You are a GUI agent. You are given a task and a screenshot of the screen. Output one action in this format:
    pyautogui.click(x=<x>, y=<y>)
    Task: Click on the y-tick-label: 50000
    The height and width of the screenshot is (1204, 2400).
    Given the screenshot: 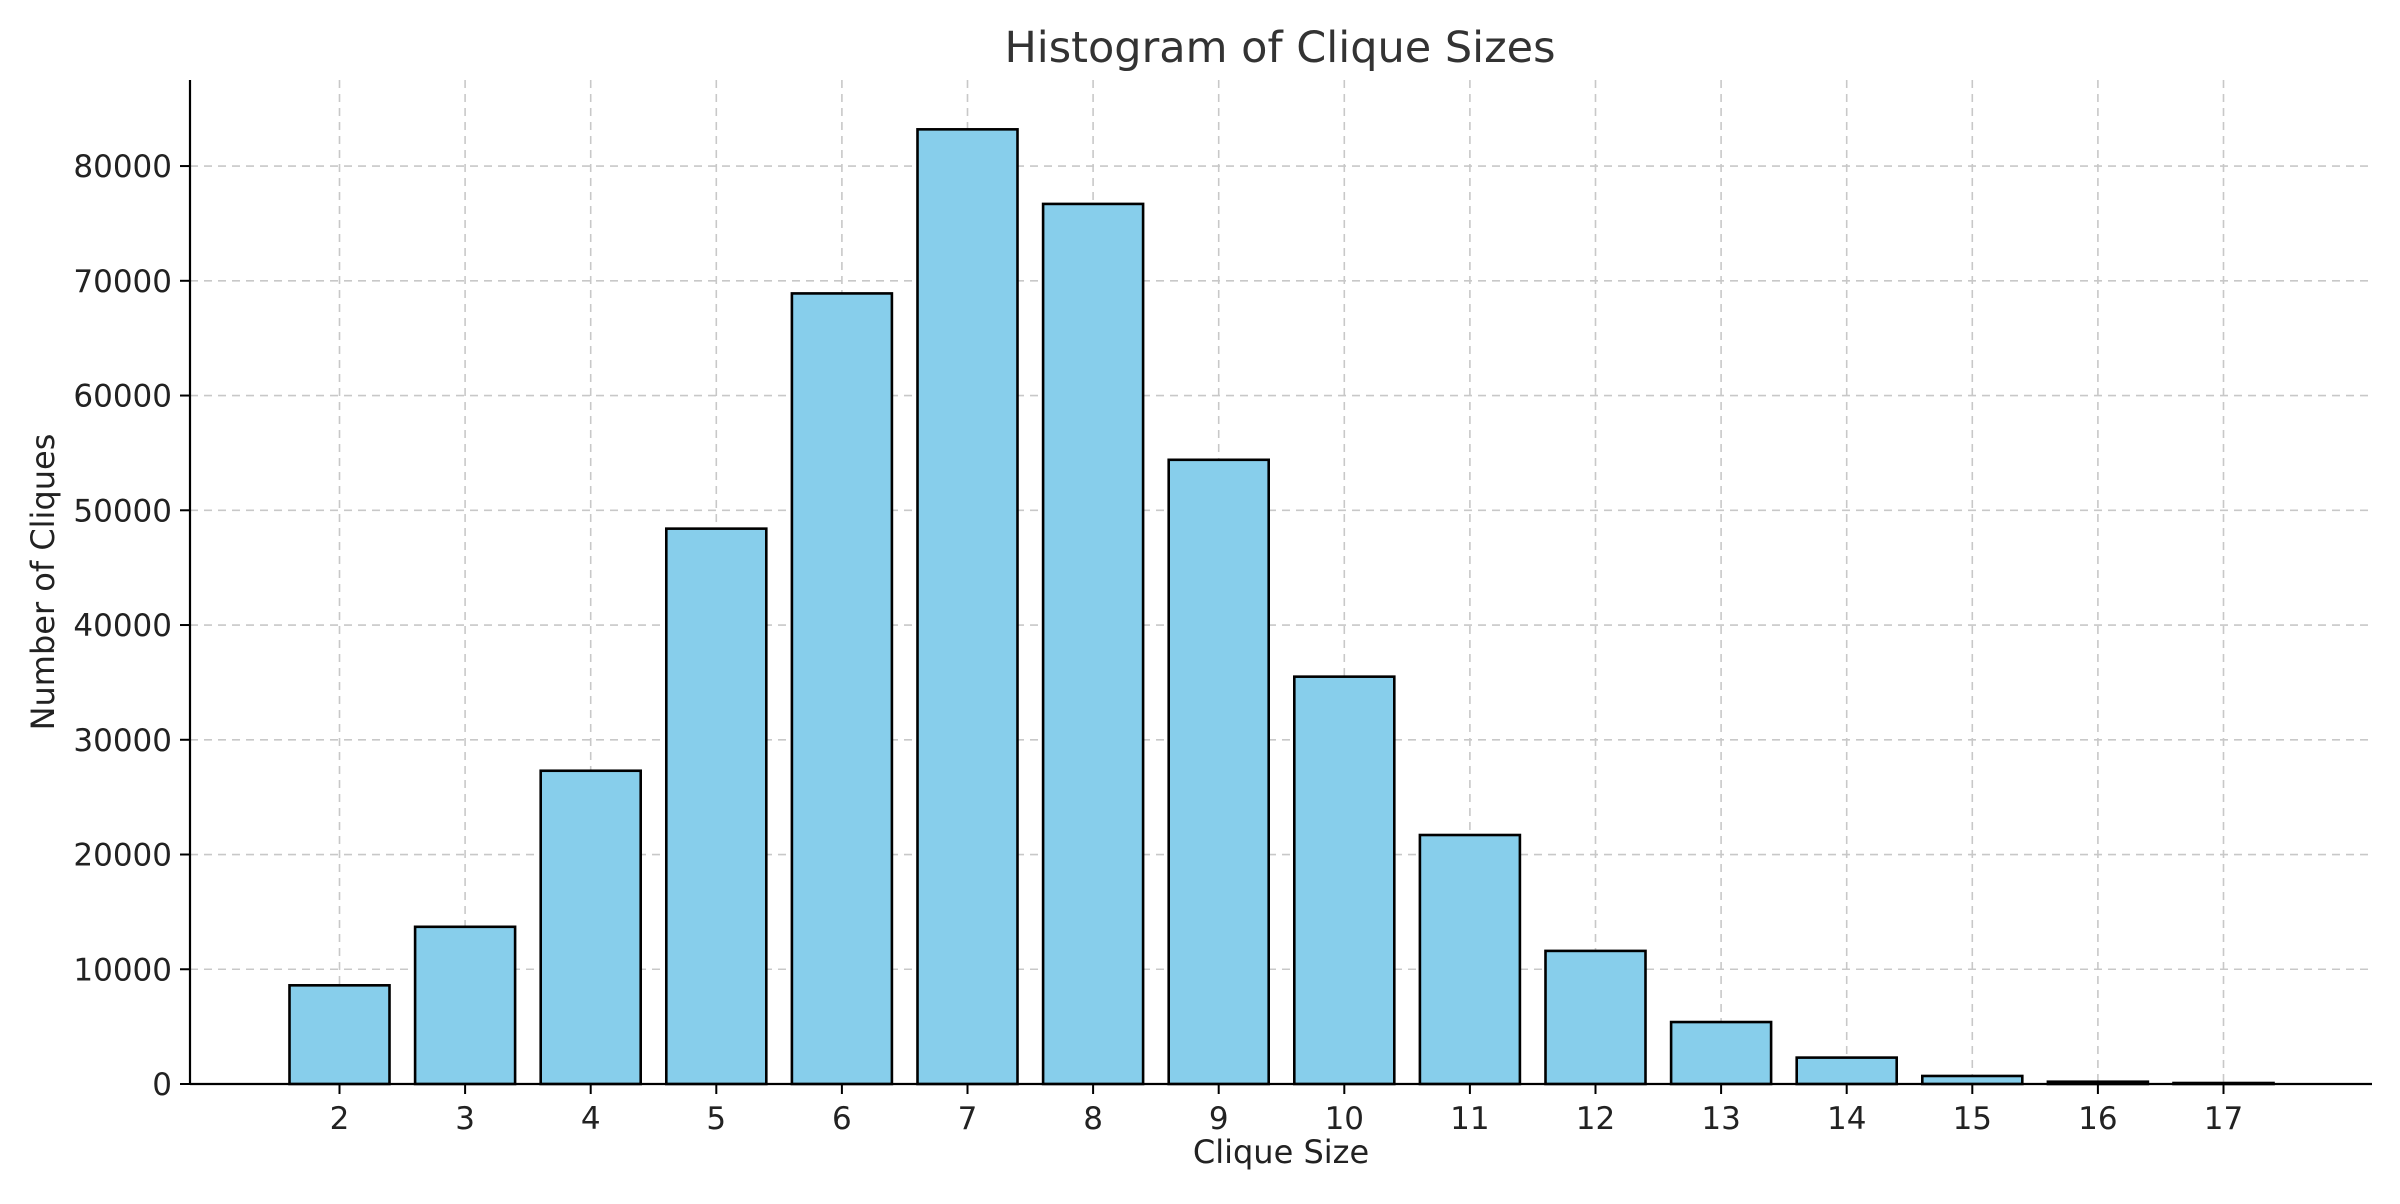 What is the action you would take?
    pyautogui.click(x=122, y=511)
    